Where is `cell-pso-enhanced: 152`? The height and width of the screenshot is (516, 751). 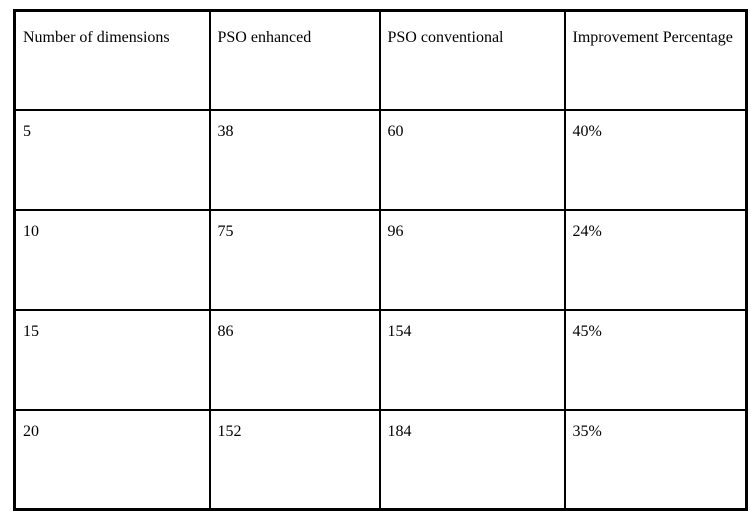
cell-pso-enhanced: 152 is located at coordinates (294, 459).